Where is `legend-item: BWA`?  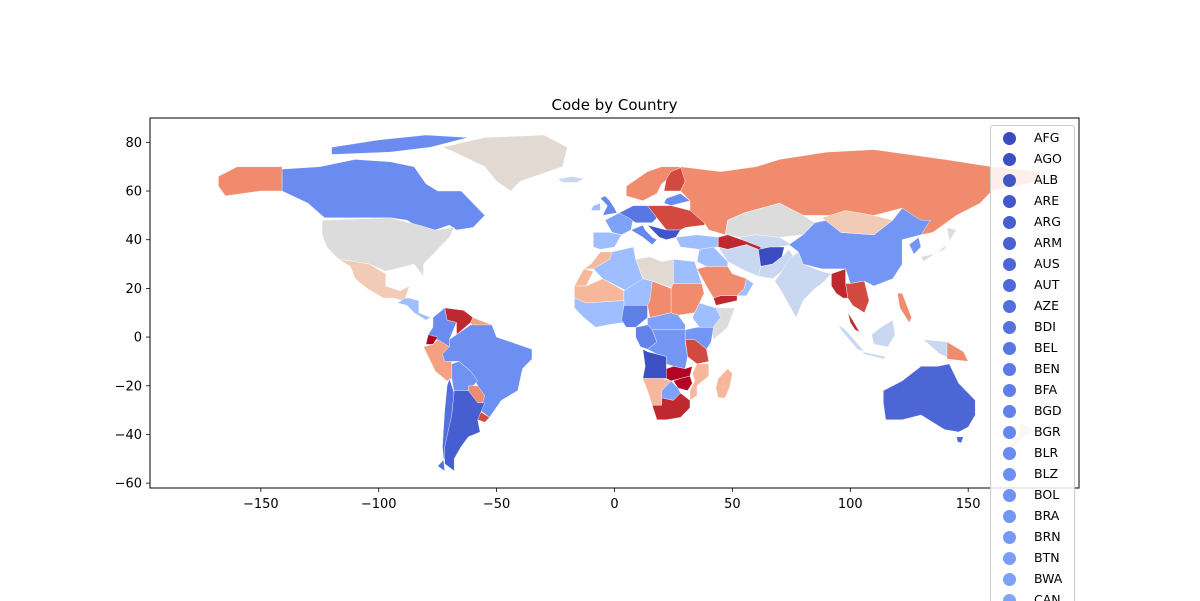
legend-item: BWA is located at coordinates (1032, 579).